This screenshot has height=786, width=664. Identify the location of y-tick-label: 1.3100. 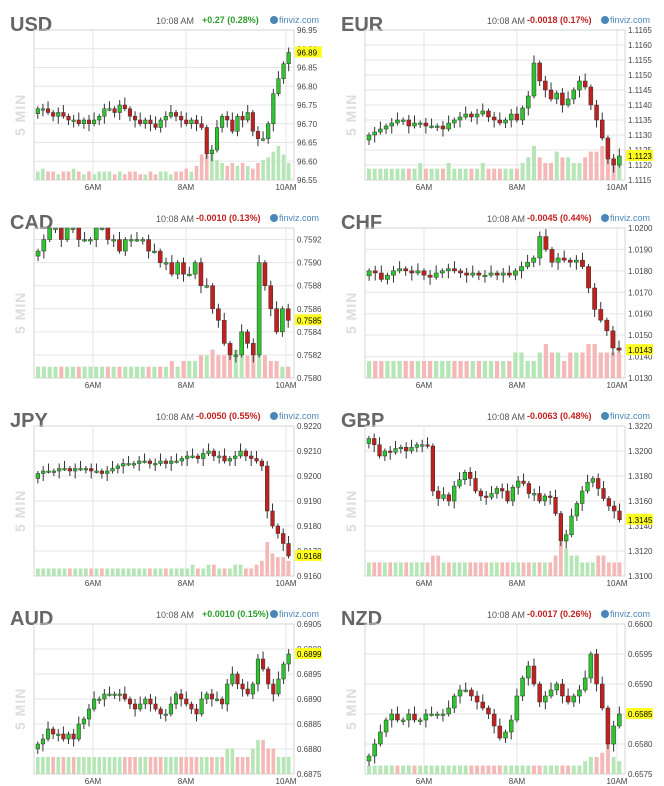
(640, 576).